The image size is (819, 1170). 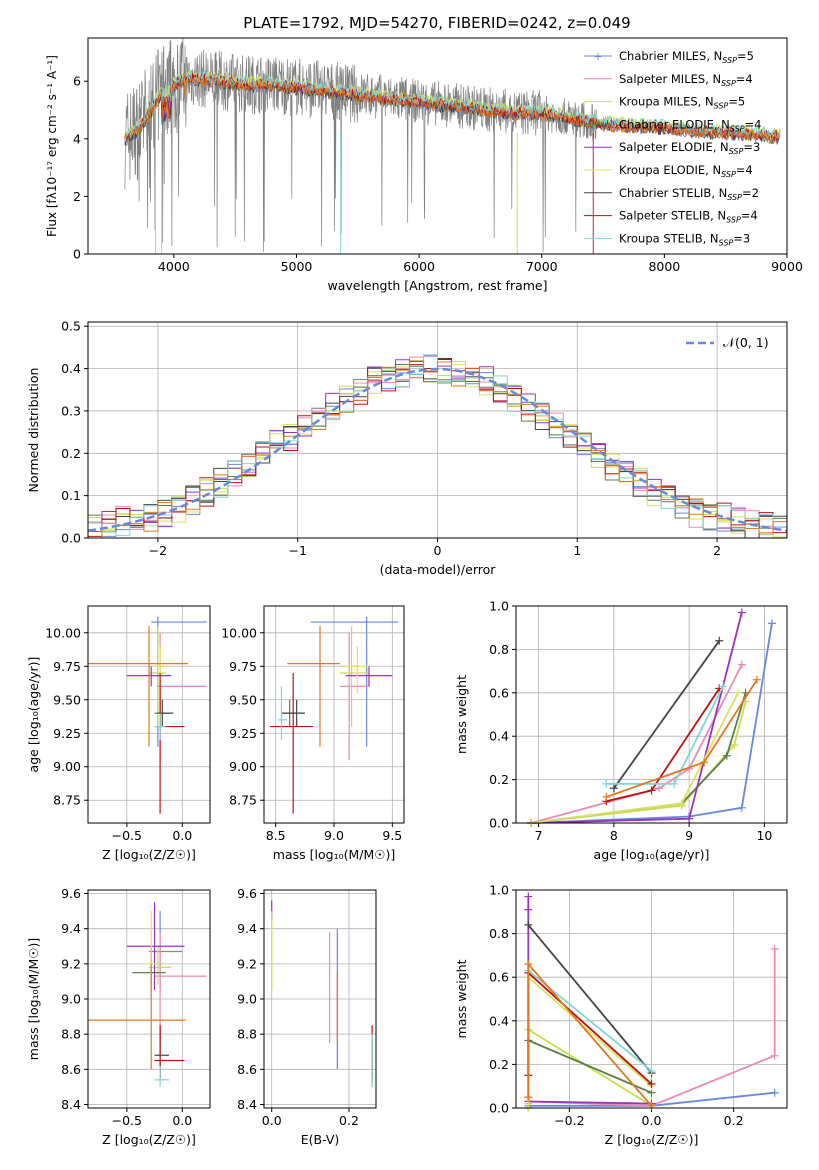 I want to click on spec-xtick-label: 4000, so click(x=174, y=266).